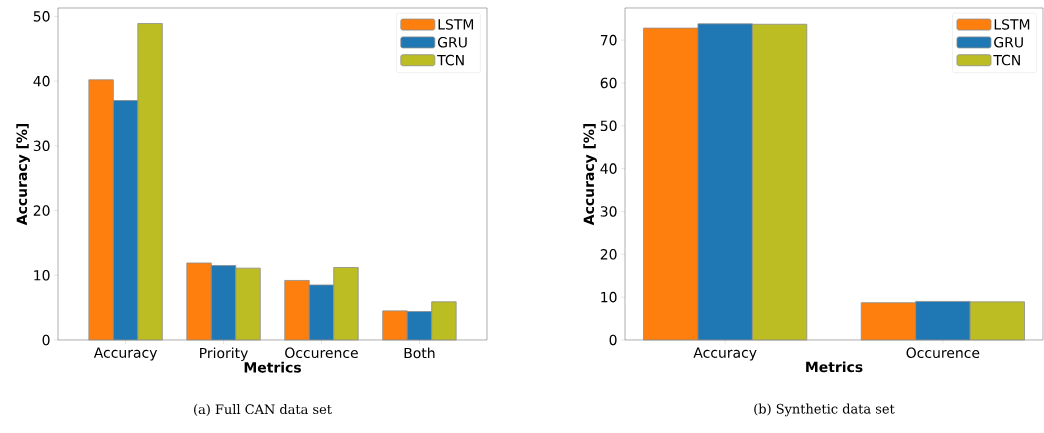 This screenshot has width=1044, height=433. Describe the element at coordinates (824, 410) in the screenshot. I see `text: (b) Synthetic data set` at that location.